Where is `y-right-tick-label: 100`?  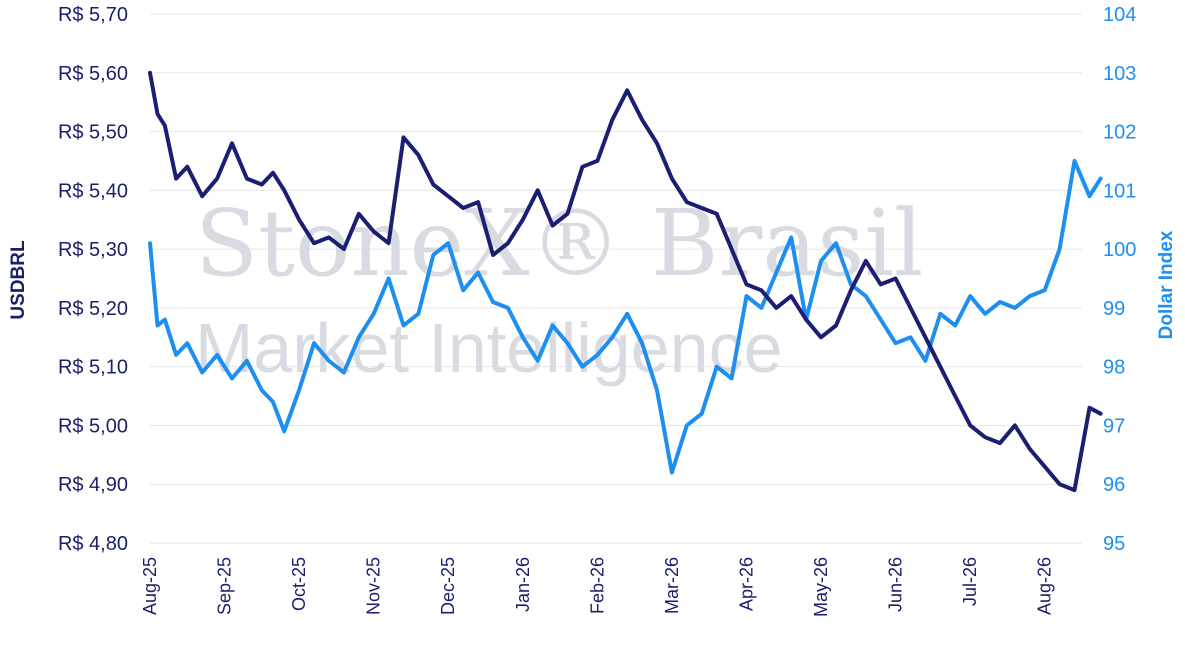 y-right-tick-label: 100 is located at coordinates (1119, 250).